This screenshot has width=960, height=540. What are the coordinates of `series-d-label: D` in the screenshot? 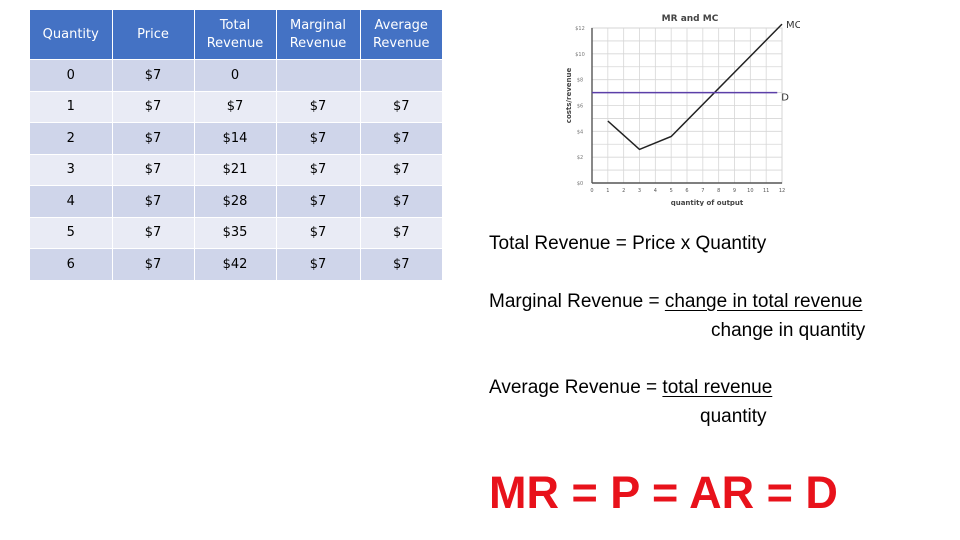 It's located at (785, 98).